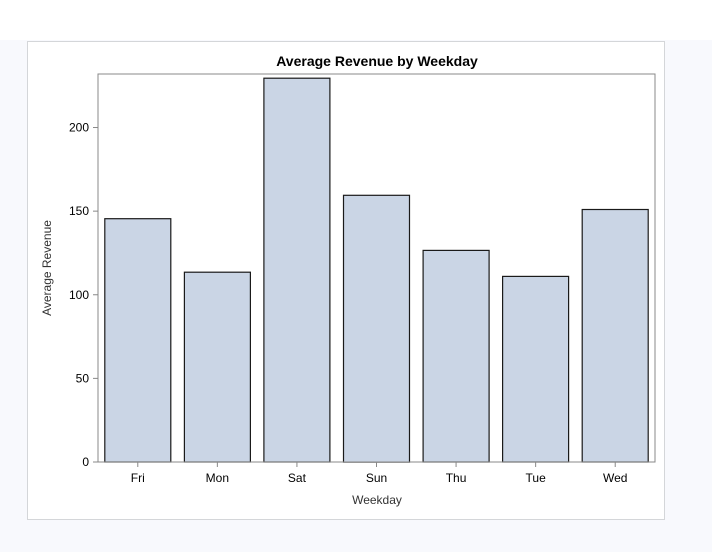 This screenshot has height=552, width=712. What do you see at coordinates (536, 369) in the screenshot?
I see `bar-tue` at bounding box center [536, 369].